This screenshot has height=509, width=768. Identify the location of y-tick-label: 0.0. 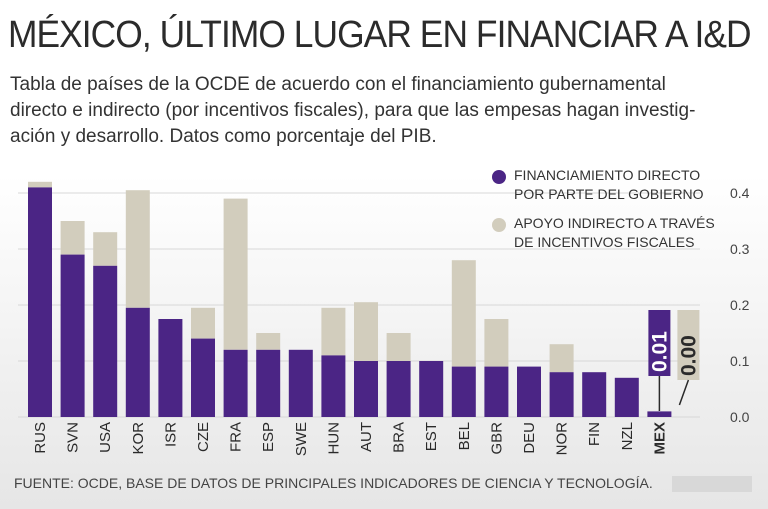
(740, 417).